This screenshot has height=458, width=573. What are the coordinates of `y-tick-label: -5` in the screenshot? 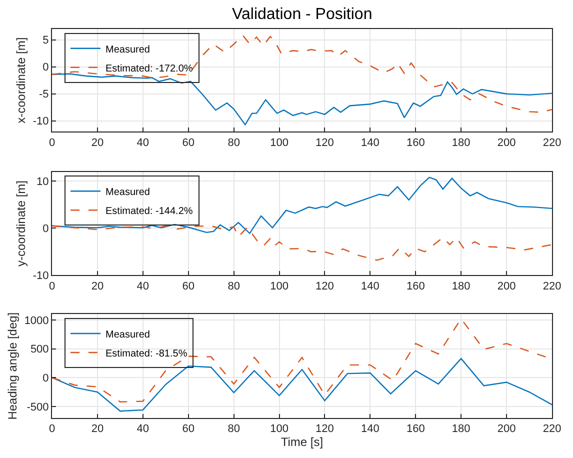 It's located at (44, 94).